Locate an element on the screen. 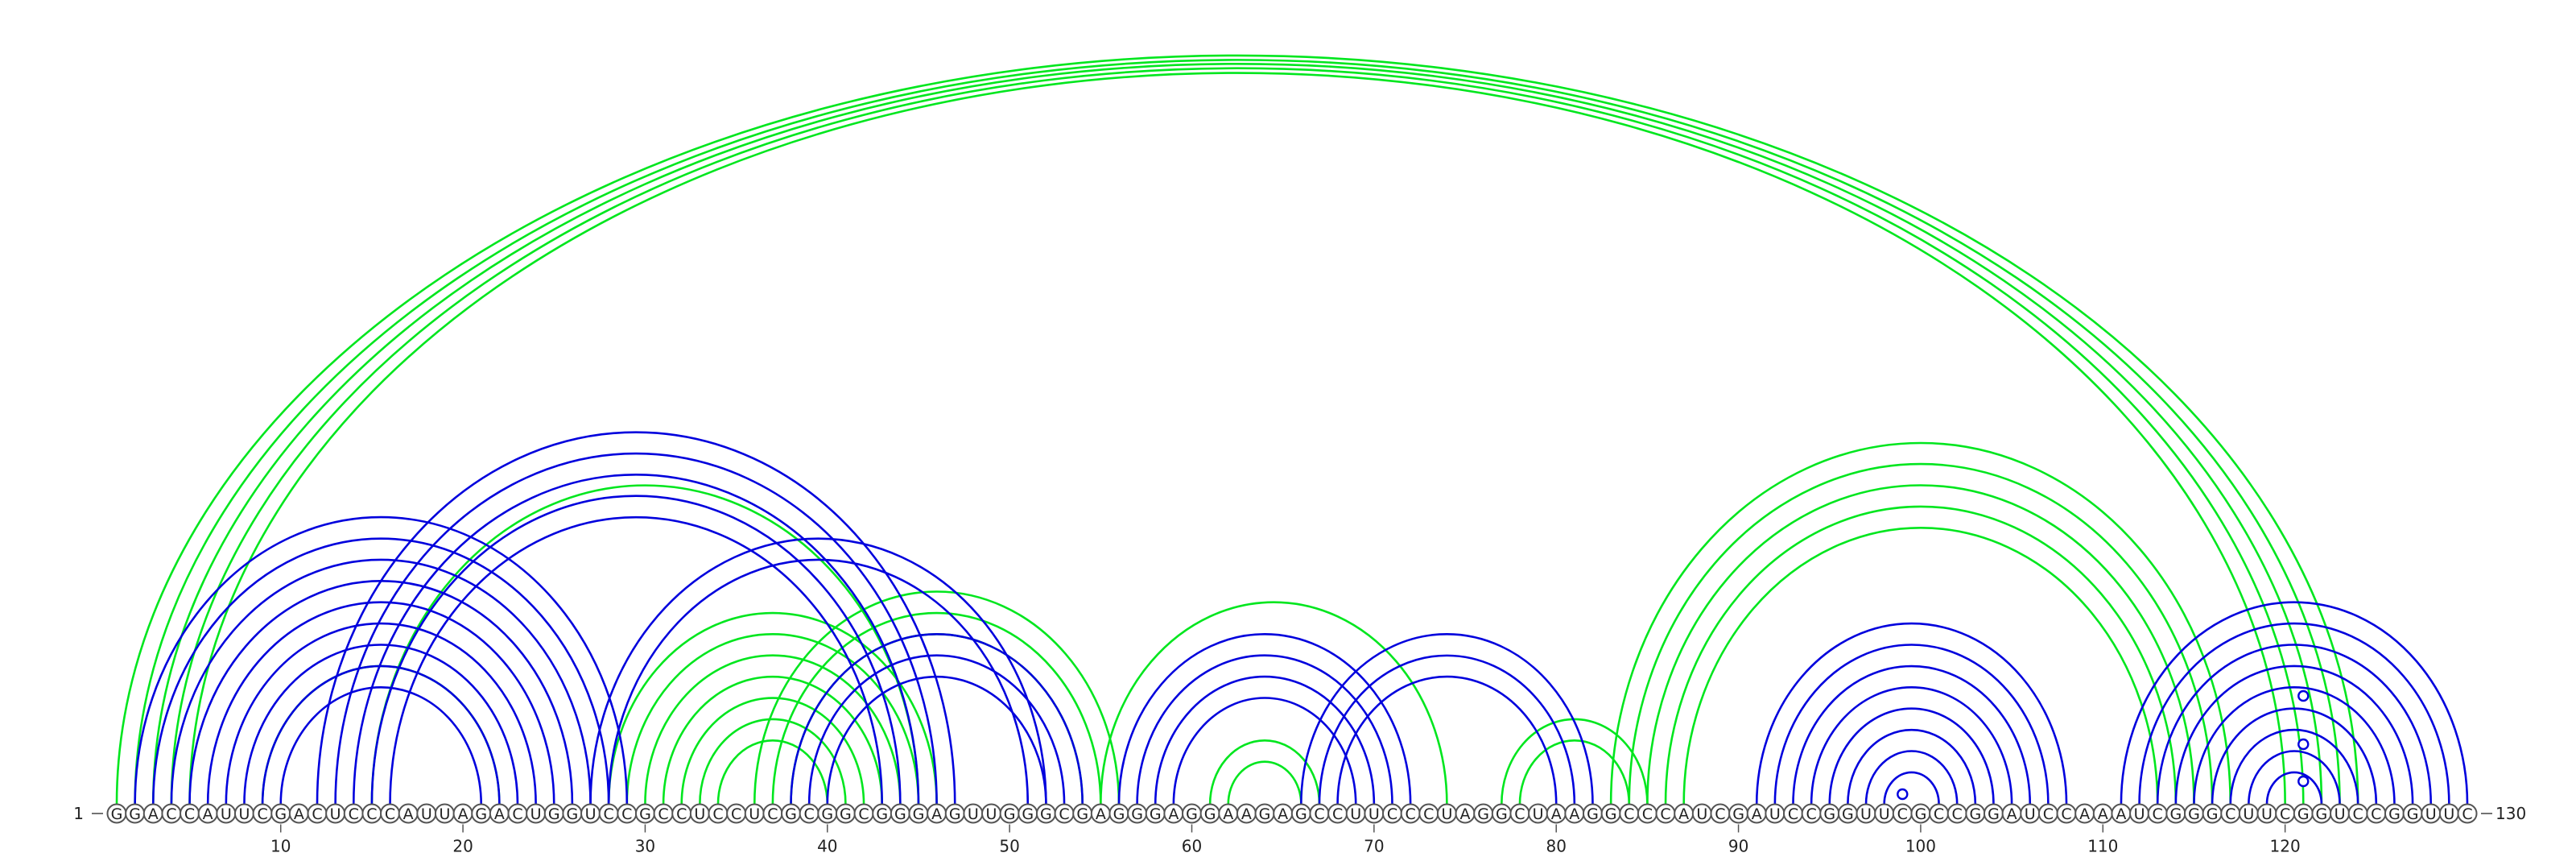 The image size is (2576, 857). nucleotide-76: G is located at coordinates (1483, 813).